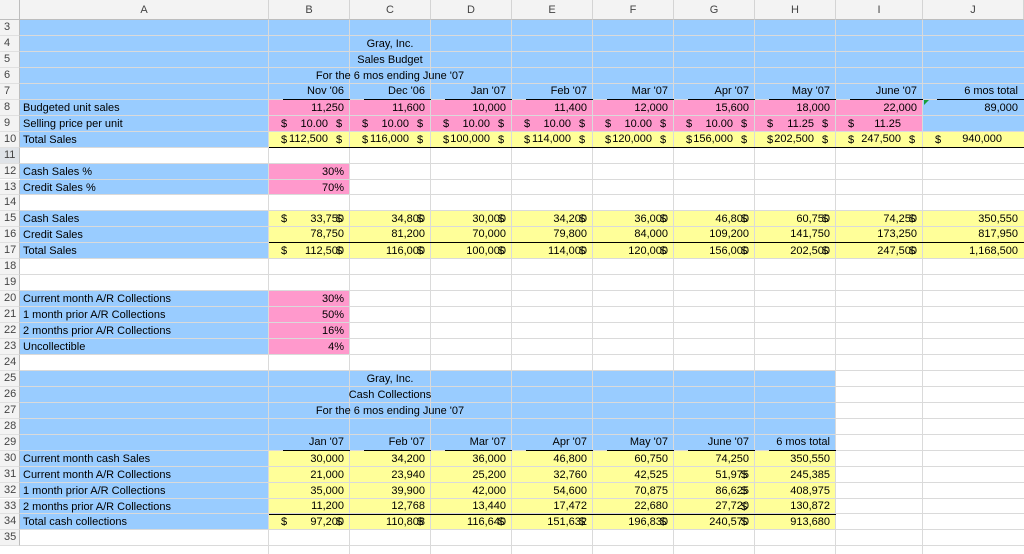  I want to click on cash-collections-title: Gray, Inc., so click(390, 378).